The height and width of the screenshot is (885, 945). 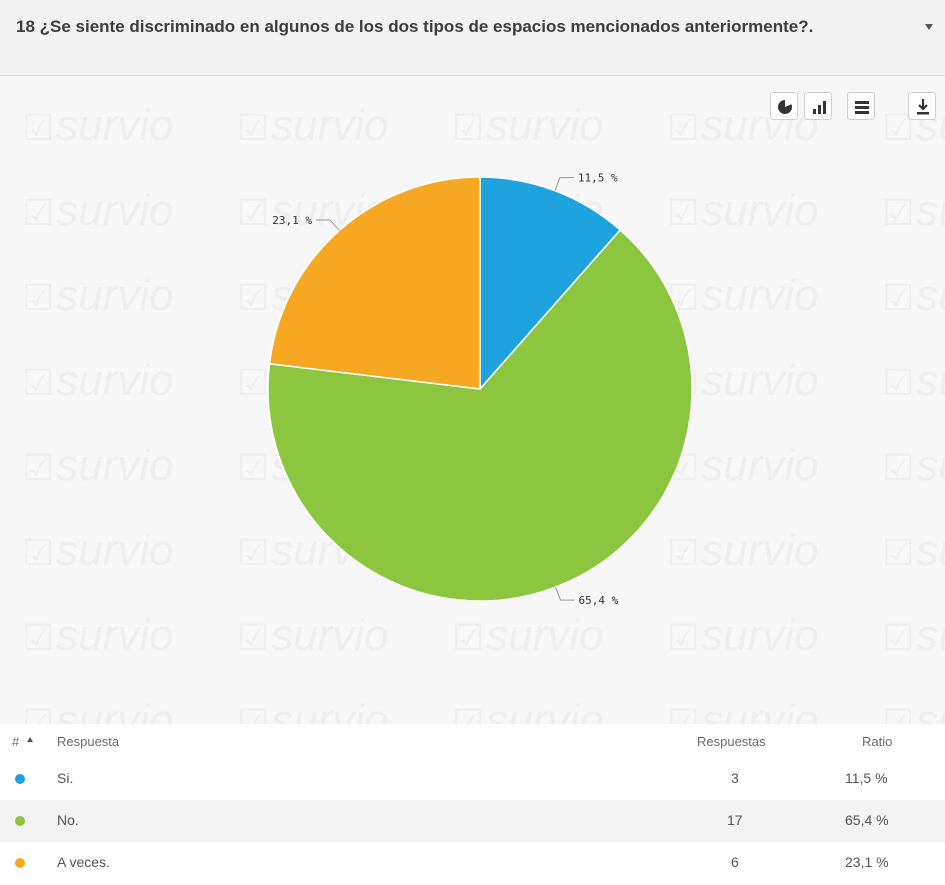 I want to click on ratio-cell: 65,4 %, so click(x=867, y=820).